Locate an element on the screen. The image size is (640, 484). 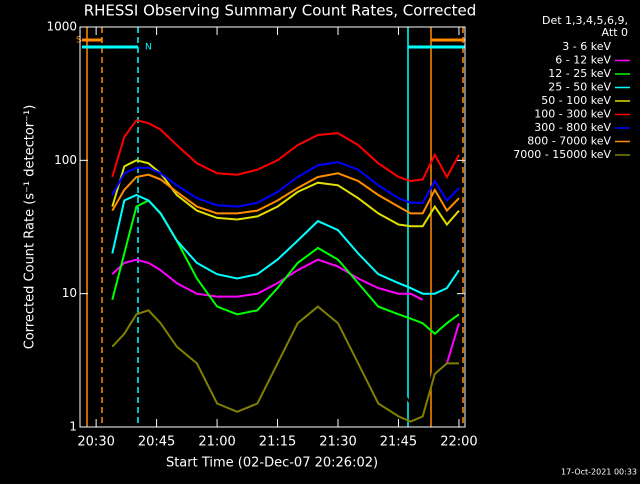
legend-label: 300 - 800 keV is located at coordinates (572, 127).